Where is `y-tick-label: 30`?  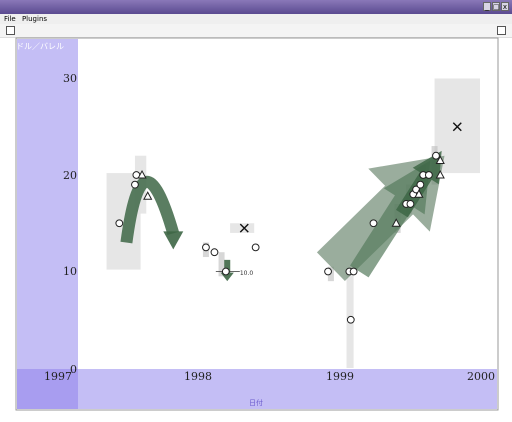 y-tick-label: 30 is located at coordinates (62, 78).